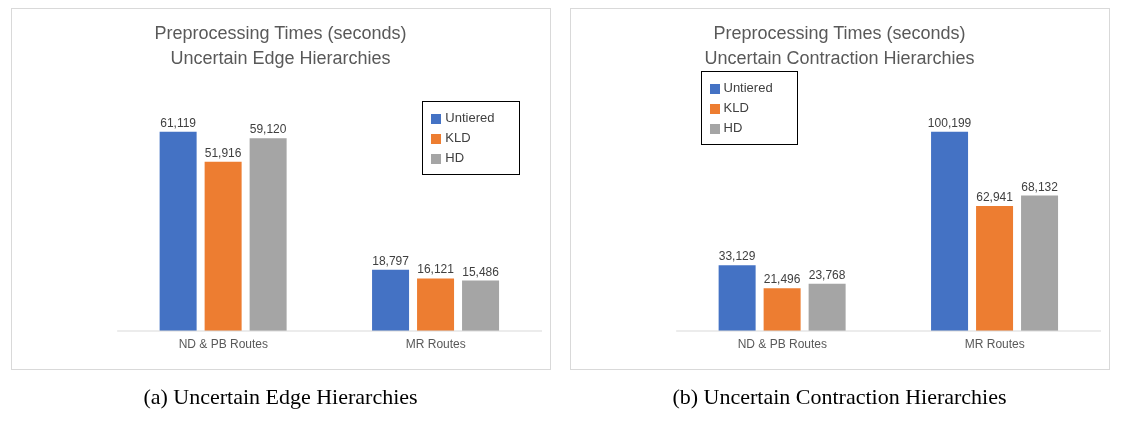 The width and height of the screenshot is (1133, 424). What do you see at coordinates (1039, 186) in the screenshot?
I see `data-label: 68,132` at bounding box center [1039, 186].